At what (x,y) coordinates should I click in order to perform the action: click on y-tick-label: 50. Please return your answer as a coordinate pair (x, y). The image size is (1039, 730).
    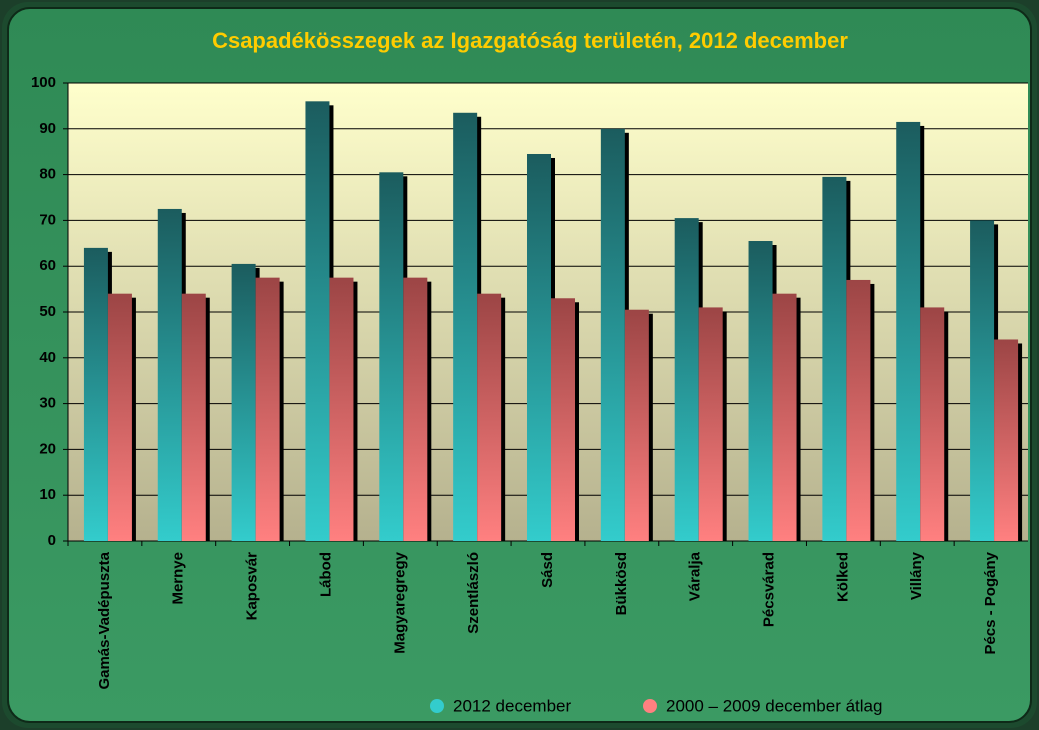
    Looking at the image, I should click on (47, 311).